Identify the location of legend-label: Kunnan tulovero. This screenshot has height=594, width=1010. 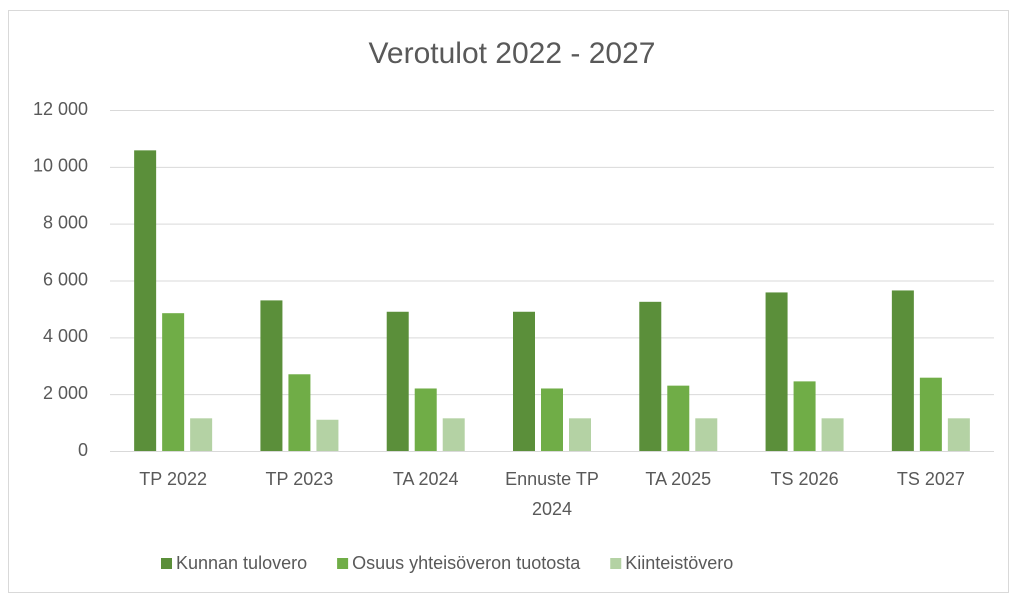
(241, 563).